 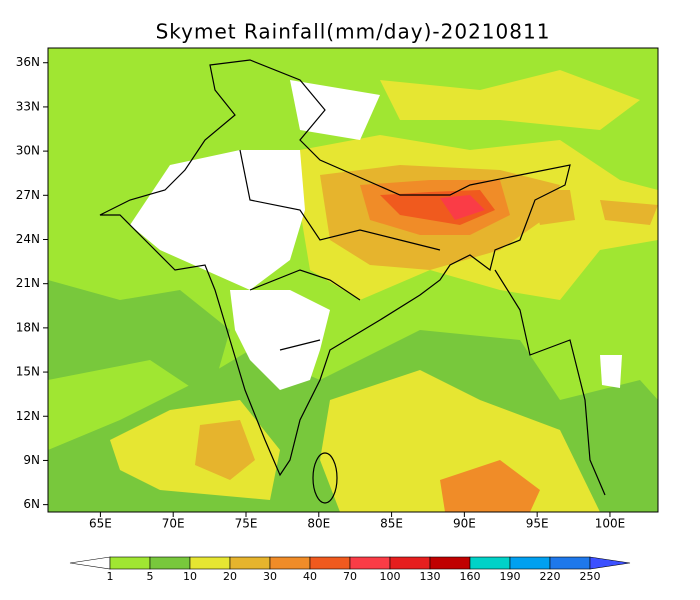 What do you see at coordinates (31, 504) in the screenshot?
I see `y-tick-label: 6N` at bounding box center [31, 504].